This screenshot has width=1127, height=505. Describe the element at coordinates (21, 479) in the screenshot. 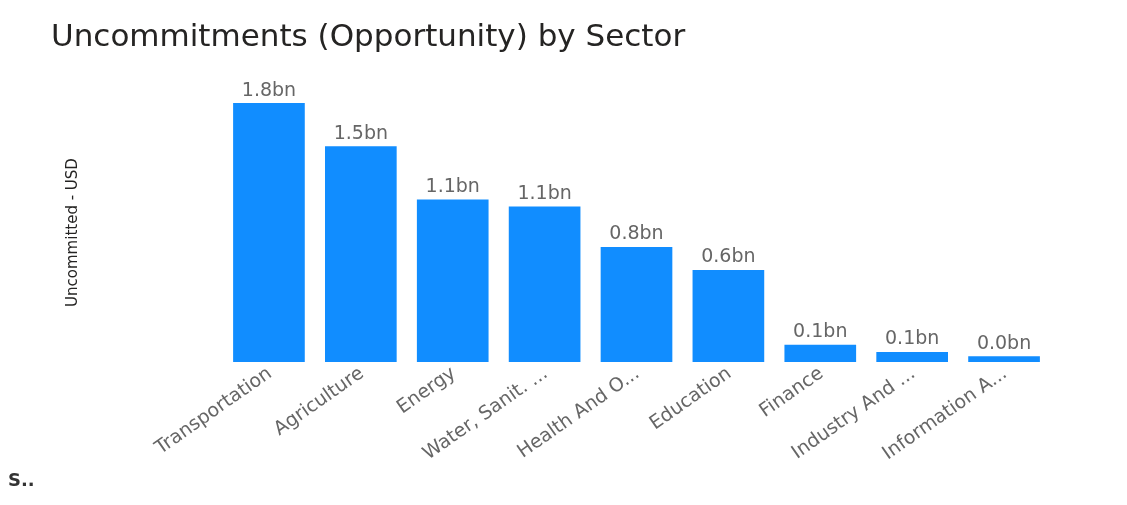

I see `text: S..` at that location.